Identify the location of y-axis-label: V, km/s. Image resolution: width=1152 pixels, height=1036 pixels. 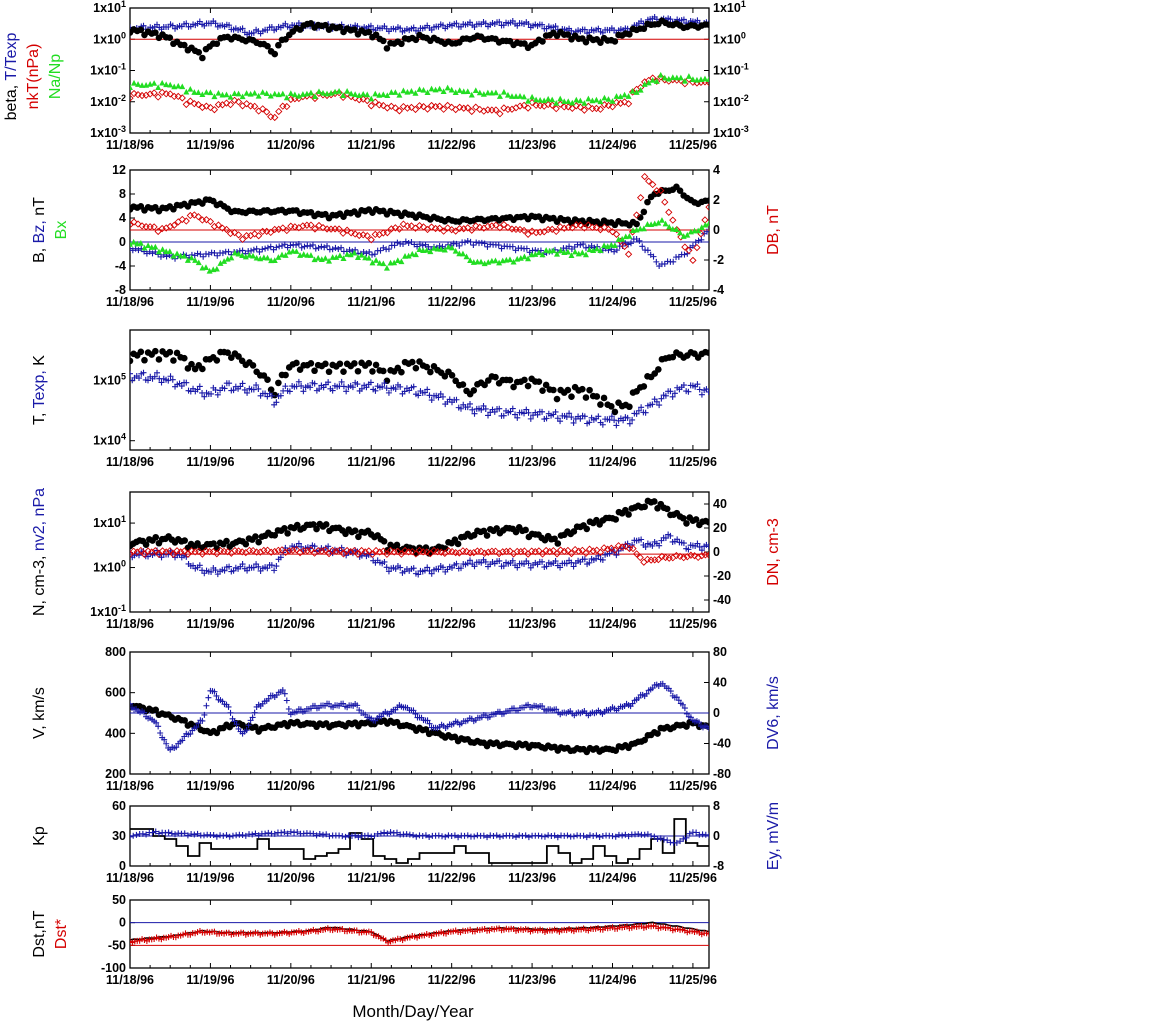
(39, 713).